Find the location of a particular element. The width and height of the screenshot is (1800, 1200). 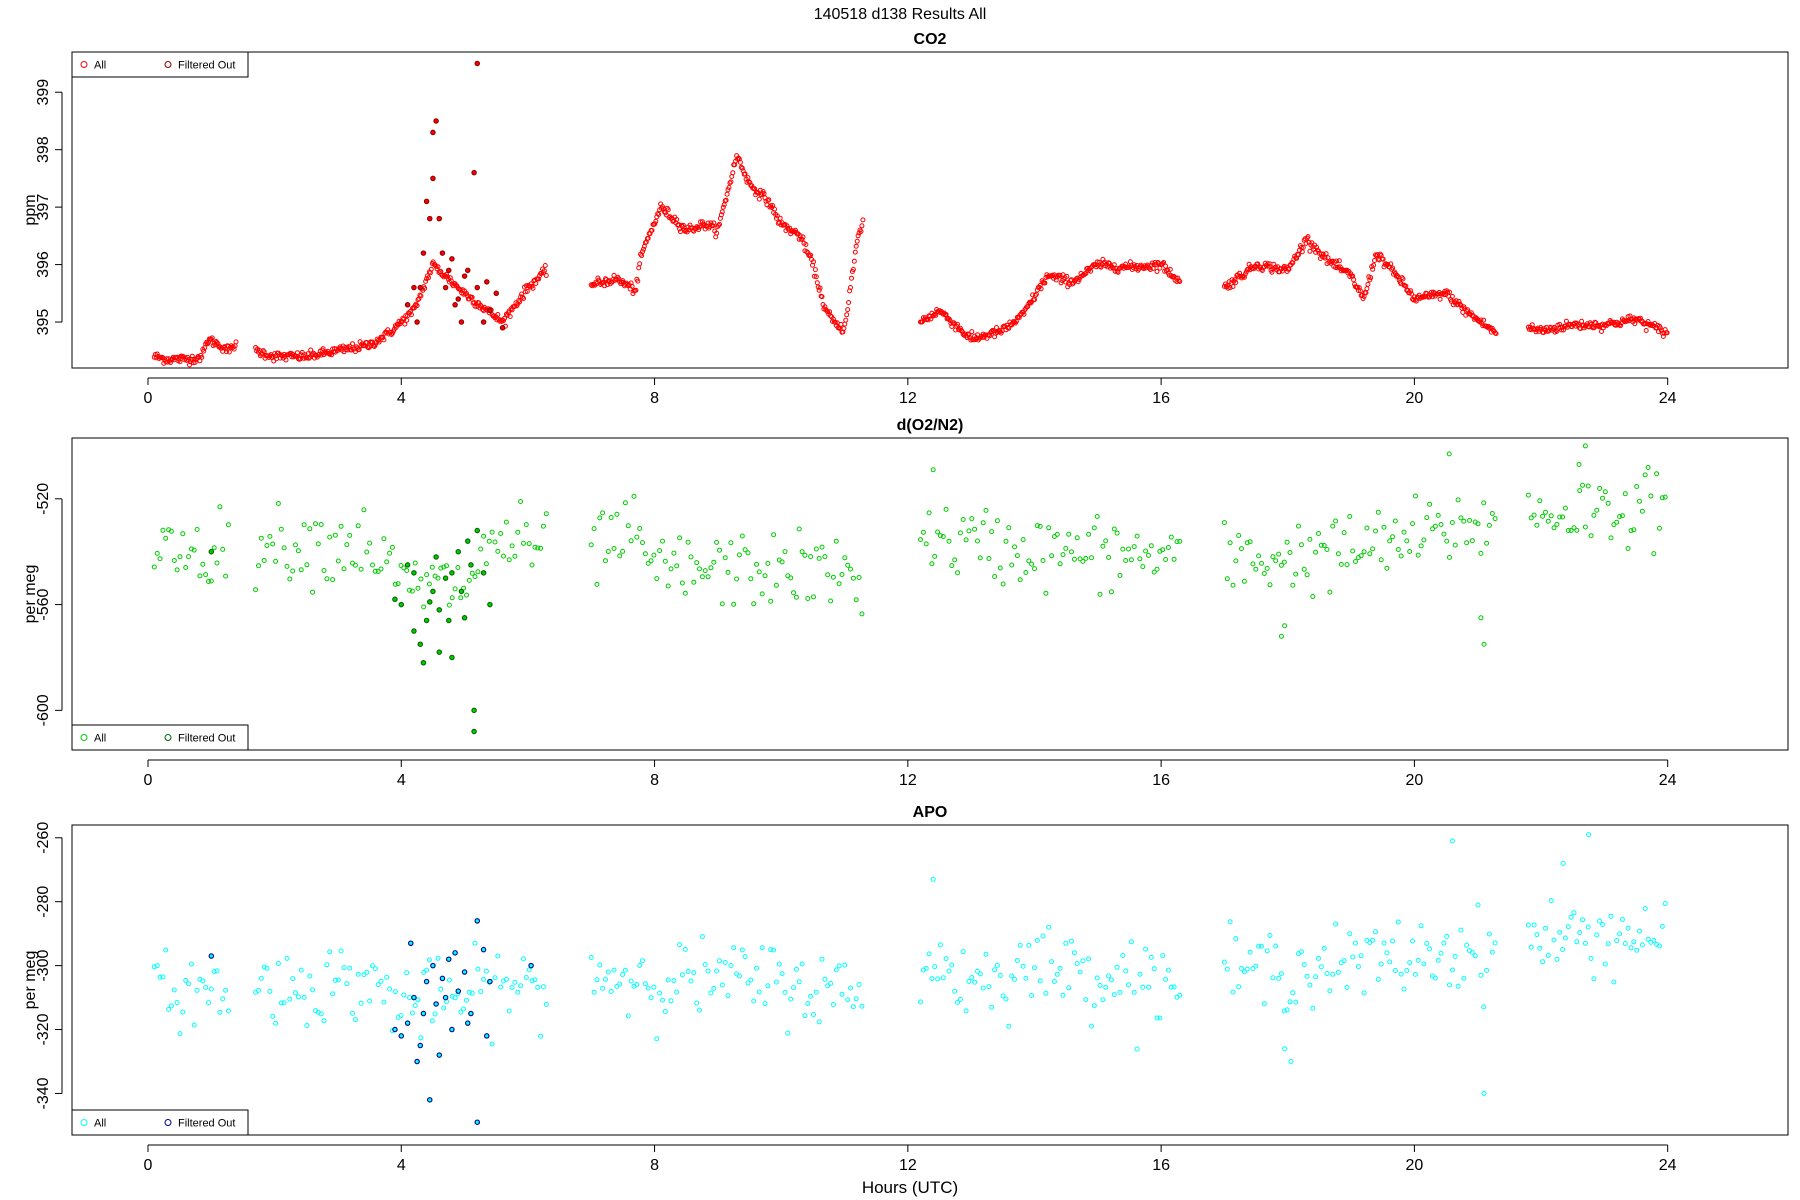

y-tick-label: -600 is located at coordinates (43, 710).